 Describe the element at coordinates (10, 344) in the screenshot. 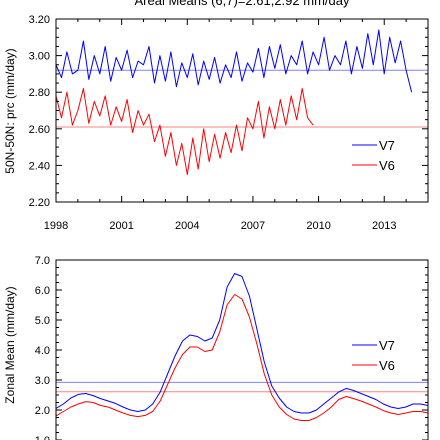

I see `bottom-y-axis-title: Zonal Mean (mm/day)` at that location.